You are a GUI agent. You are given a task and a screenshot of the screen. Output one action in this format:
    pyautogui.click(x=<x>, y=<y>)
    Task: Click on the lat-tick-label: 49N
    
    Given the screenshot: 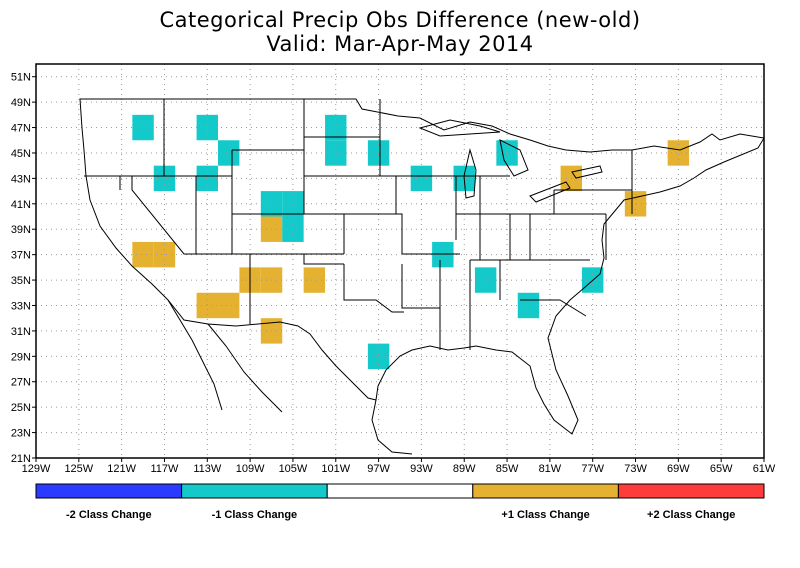 What is the action you would take?
    pyautogui.click(x=21, y=103)
    